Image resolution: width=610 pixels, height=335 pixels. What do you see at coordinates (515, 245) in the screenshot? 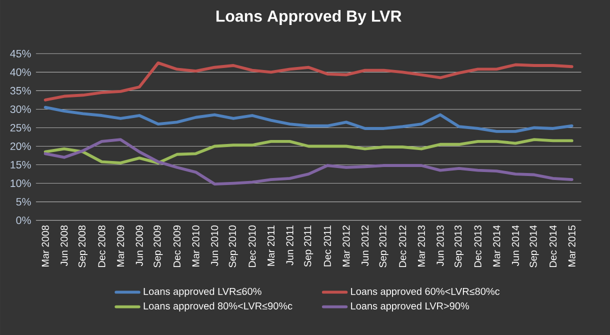
I see `x-tick-label: Jun 2014` at bounding box center [515, 245].